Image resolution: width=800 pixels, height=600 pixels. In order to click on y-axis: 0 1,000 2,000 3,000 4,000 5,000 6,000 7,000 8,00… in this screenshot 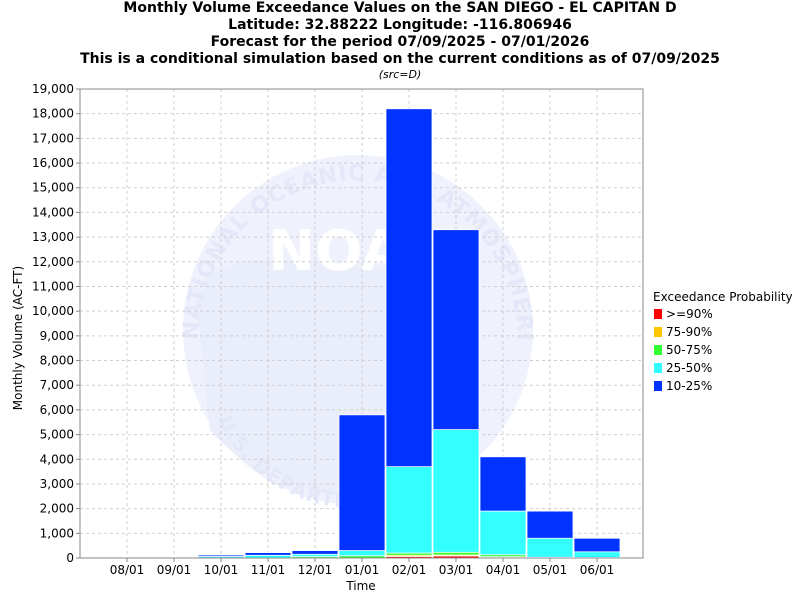, I will do `click(56, 323)`.